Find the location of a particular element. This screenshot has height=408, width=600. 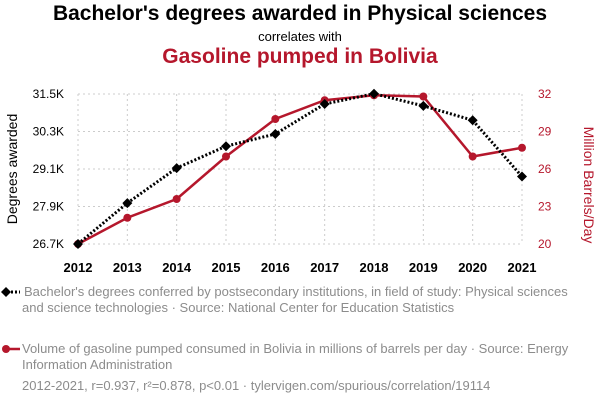

x-tick-label: 2020 is located at coordinates (472, 267).